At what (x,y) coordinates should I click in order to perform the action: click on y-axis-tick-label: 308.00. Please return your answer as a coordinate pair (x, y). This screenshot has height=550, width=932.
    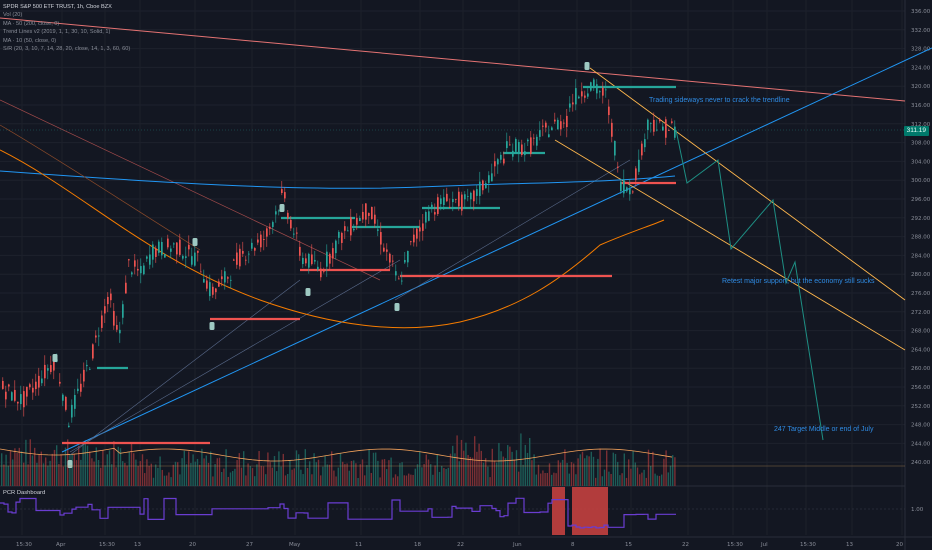
    Looking at the image, I should click on (921, 144).